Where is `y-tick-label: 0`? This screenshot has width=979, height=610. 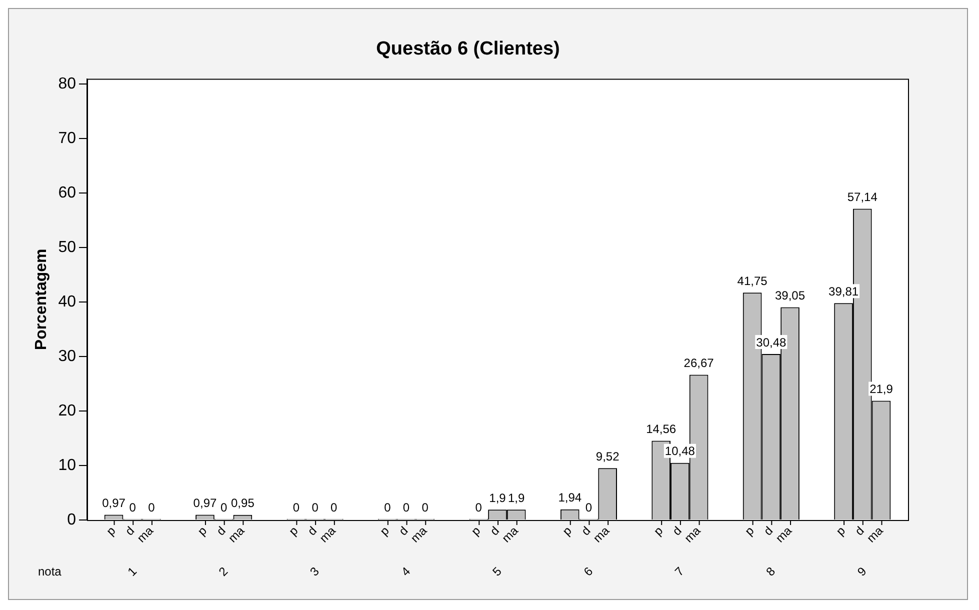
y-tick-label: 0 is located at coordinates (71, 519).